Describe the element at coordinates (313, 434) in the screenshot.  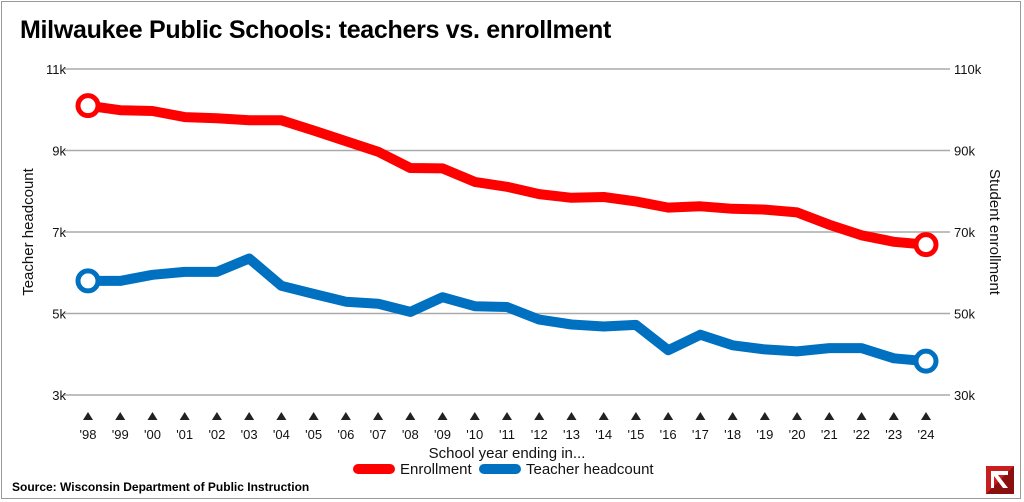
I see `x-tick-label: '05` at that location.